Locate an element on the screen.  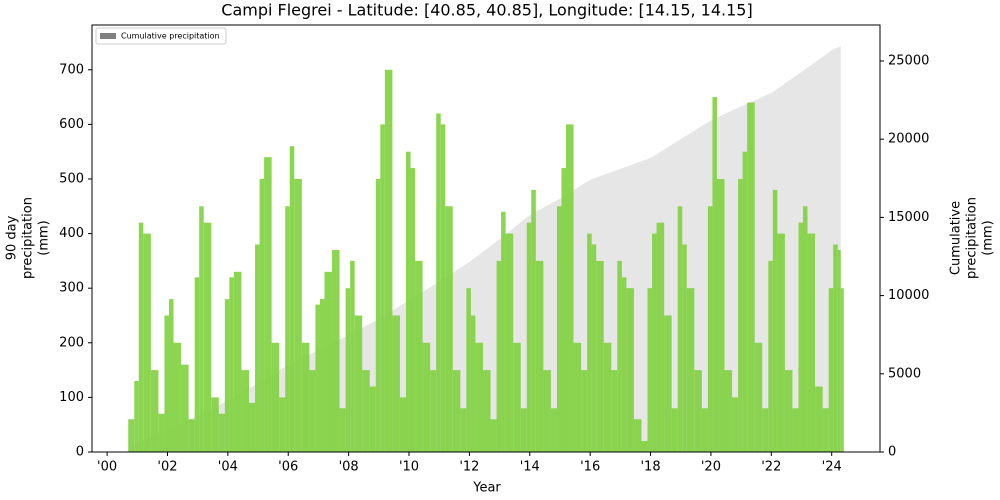
legend-box is located at coordinates (161, 36).